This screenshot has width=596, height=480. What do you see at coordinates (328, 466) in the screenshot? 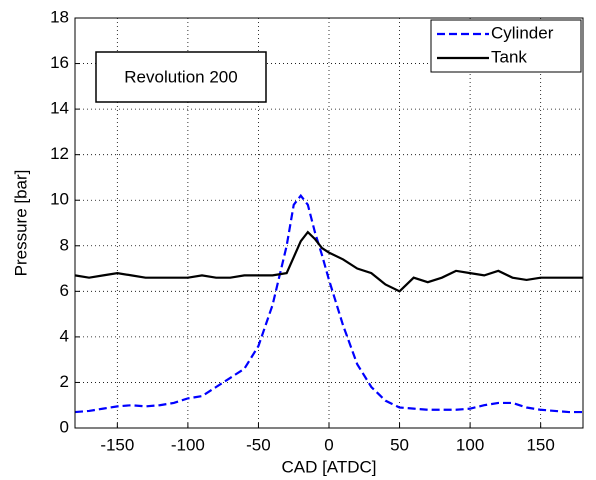
I see `x-axis-label: CAD [ATDC]` at bounding box center [328, 466].